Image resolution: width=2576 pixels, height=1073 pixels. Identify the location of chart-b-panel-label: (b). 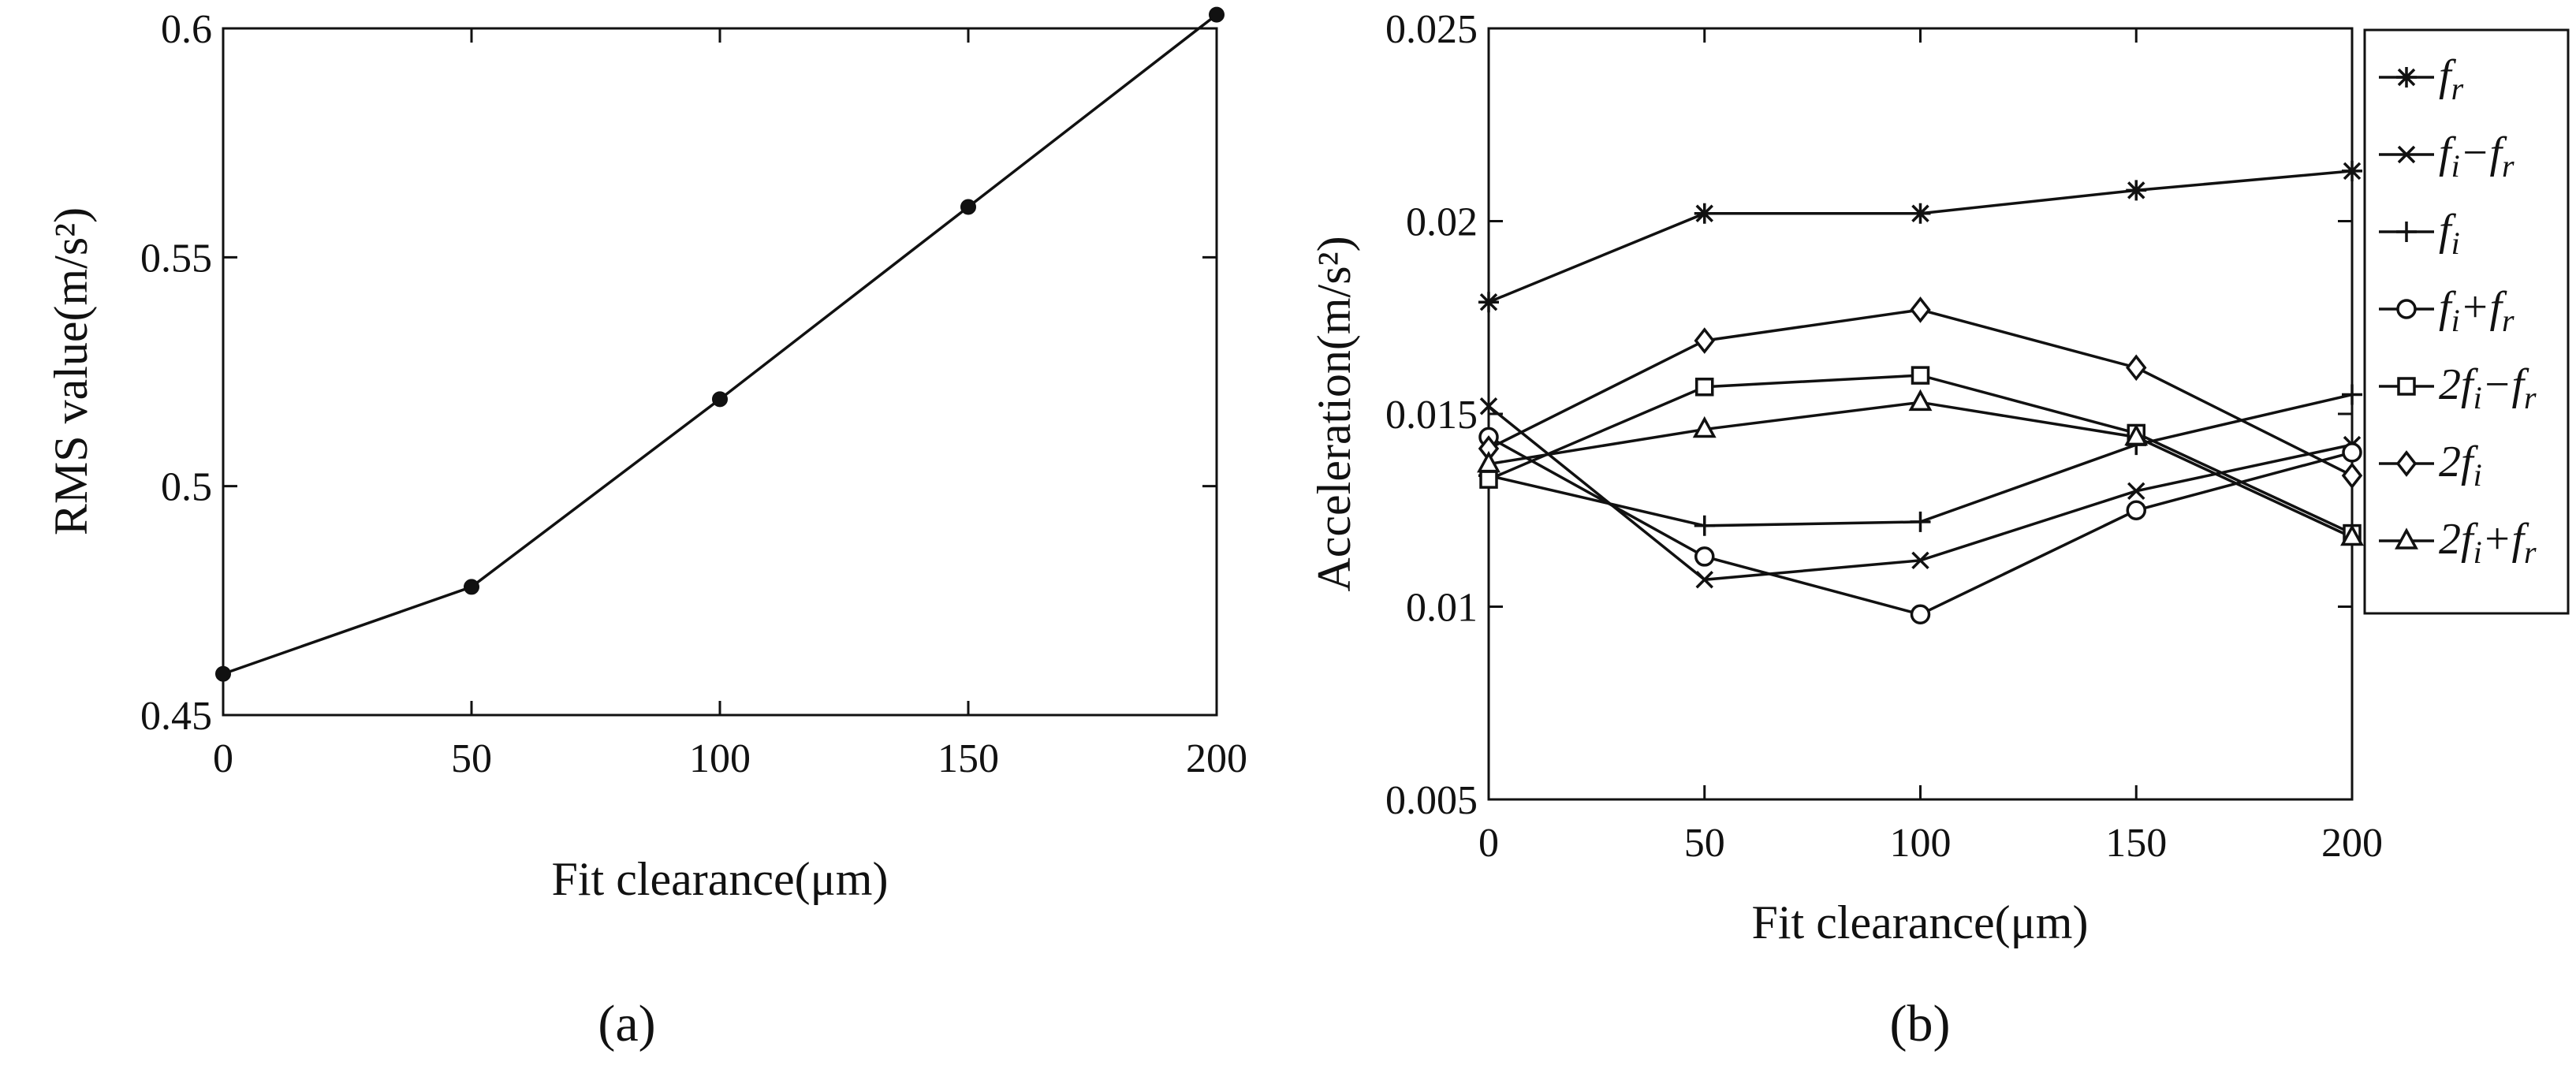
(1920, 1024).